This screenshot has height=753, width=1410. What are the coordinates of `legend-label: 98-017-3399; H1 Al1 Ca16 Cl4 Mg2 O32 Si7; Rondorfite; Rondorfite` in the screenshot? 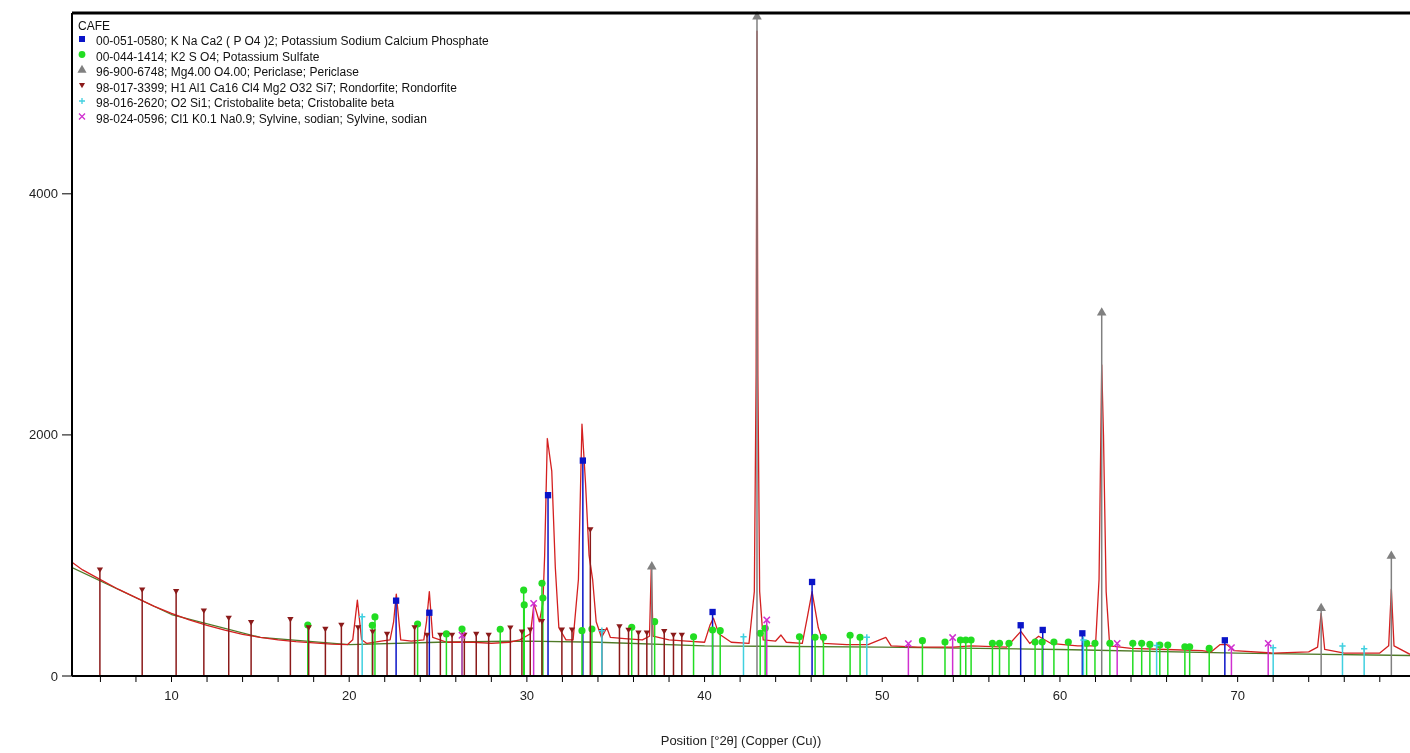 It's located at (277, 87).